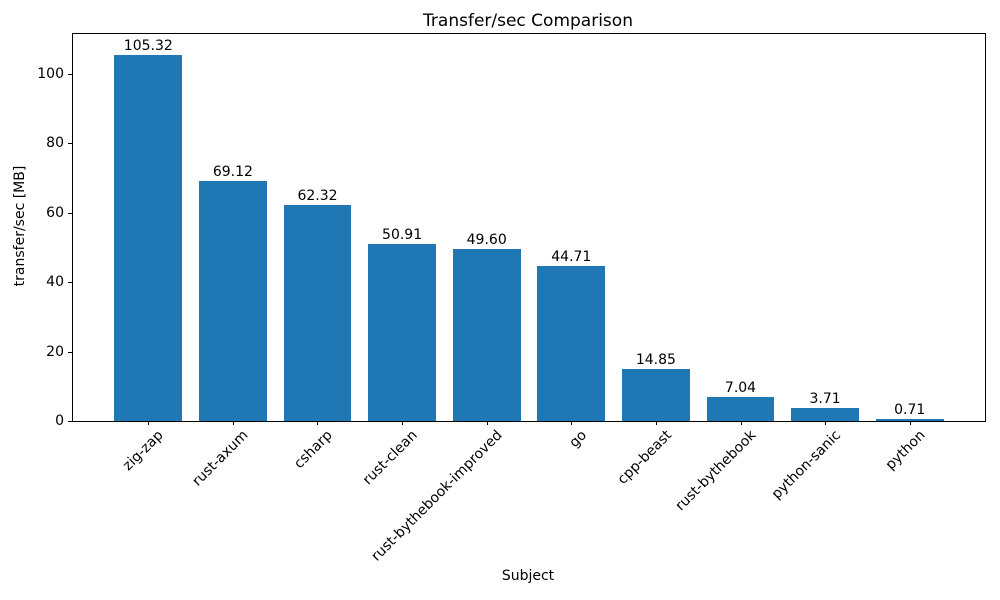 This screenshot has width=1000, height=600. What do you see at coordinates (740, 408) in the screenshot?
I see `bar-rust-bythebook` at bounding box center [740, 408].